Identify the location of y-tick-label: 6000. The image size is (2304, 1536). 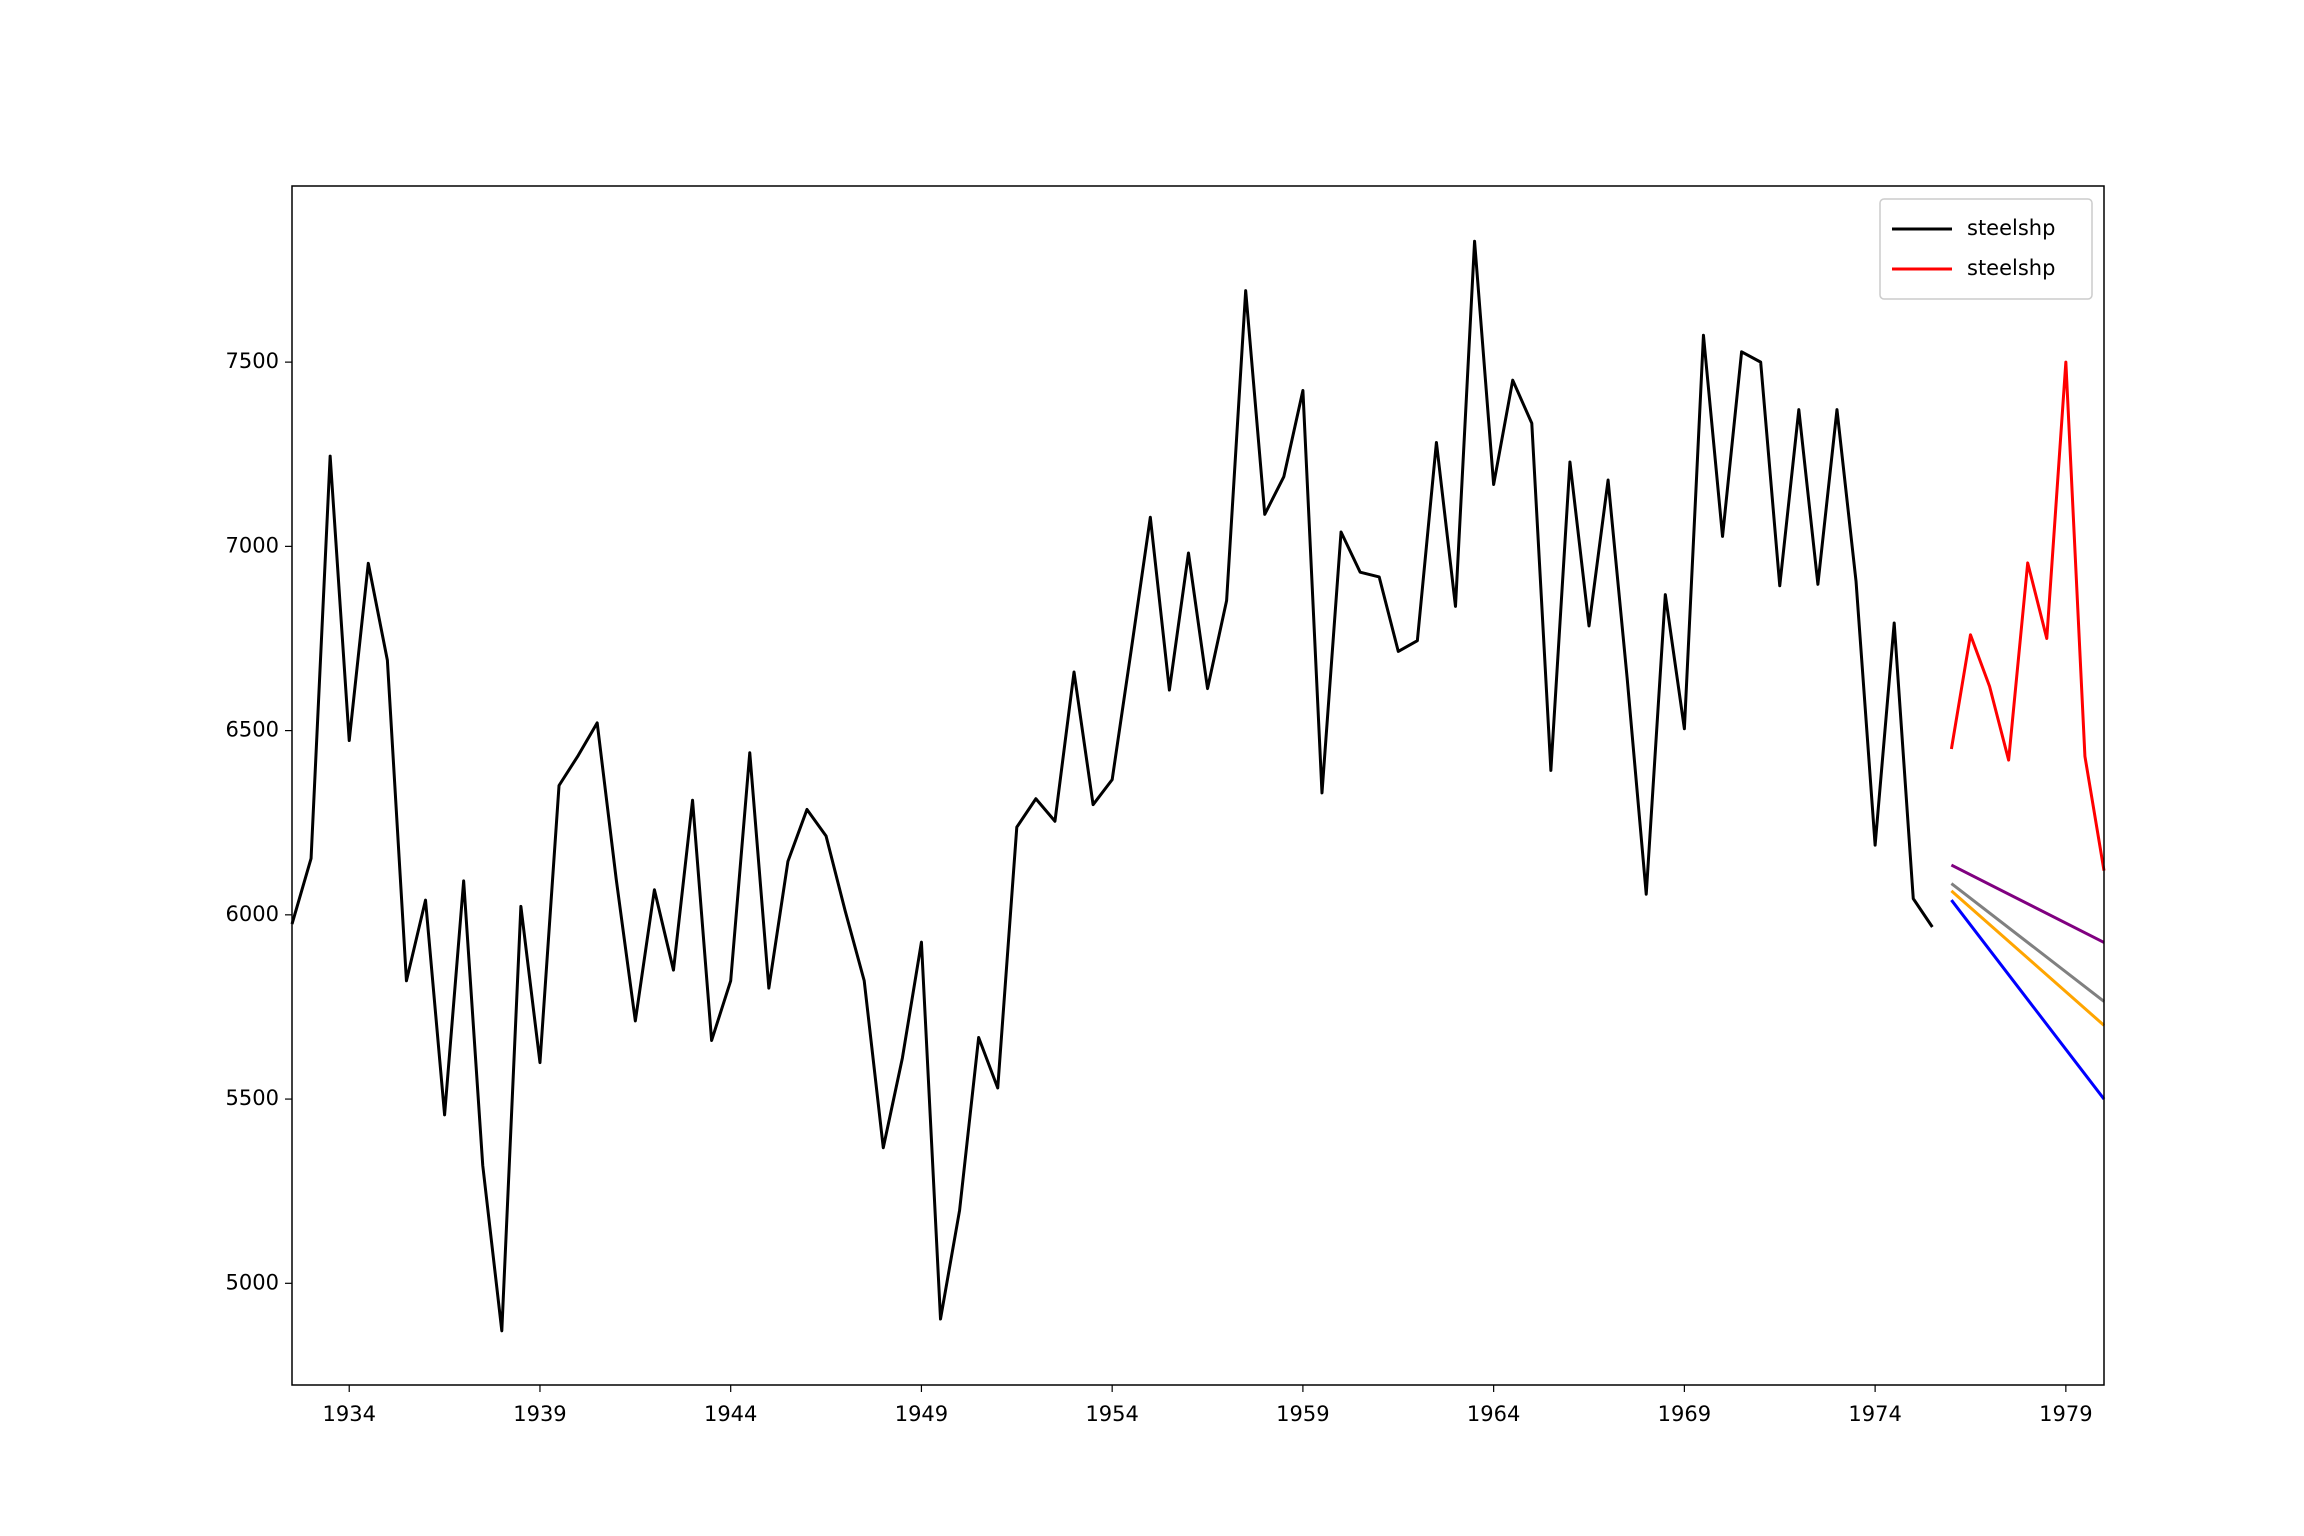
(252, 914).